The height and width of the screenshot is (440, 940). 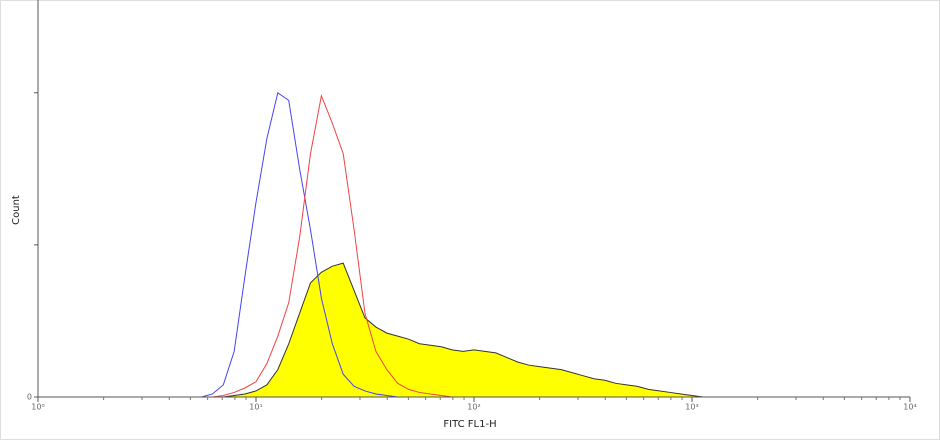 What do you see at coordinates (691, 407) in the screenshot?
I see `x-tick-label: 10³` at bounding box center [691, 407].